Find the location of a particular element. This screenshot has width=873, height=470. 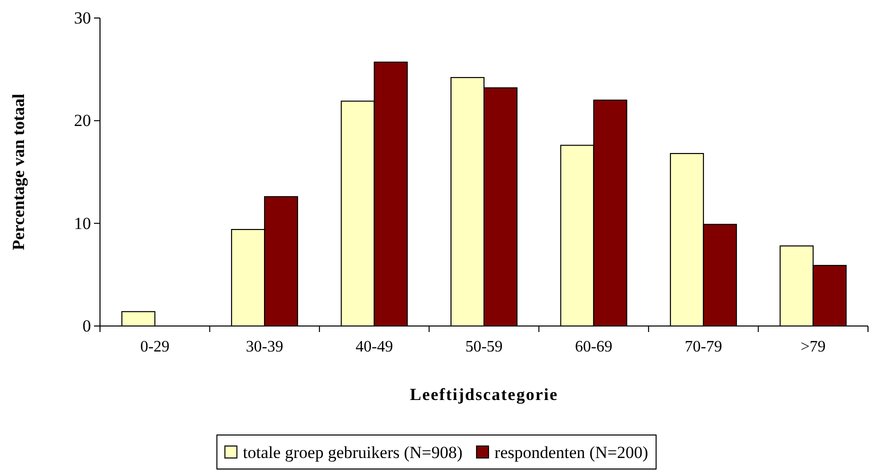

legend-label: respondenten (N=200) is located at coordinates (571, 452).